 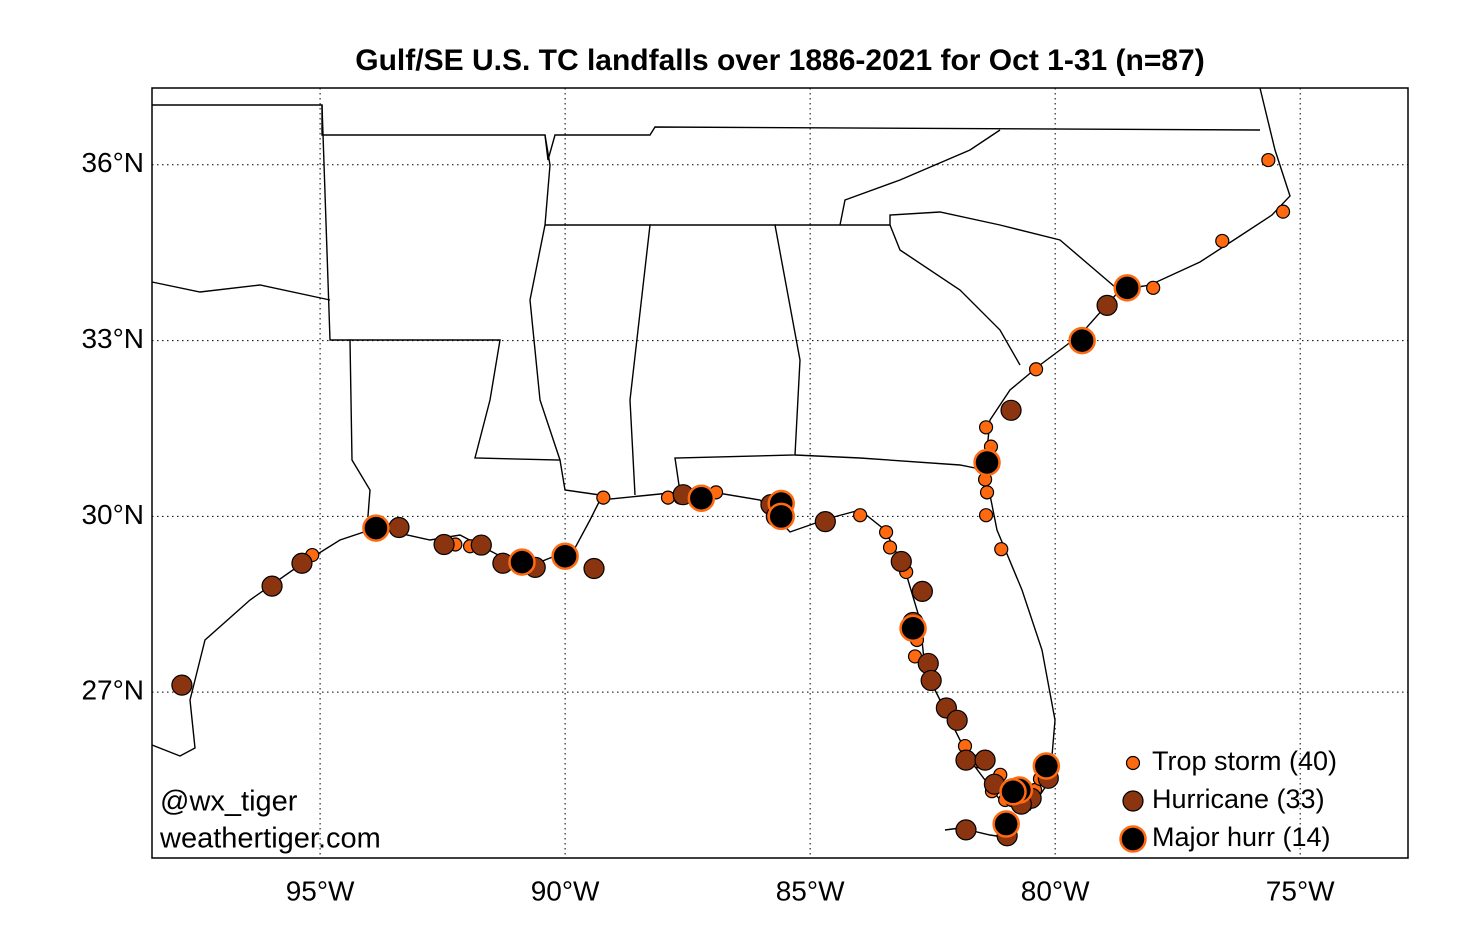 I want to click on annotation: weathertiger.com, so click(x=270, y=839).